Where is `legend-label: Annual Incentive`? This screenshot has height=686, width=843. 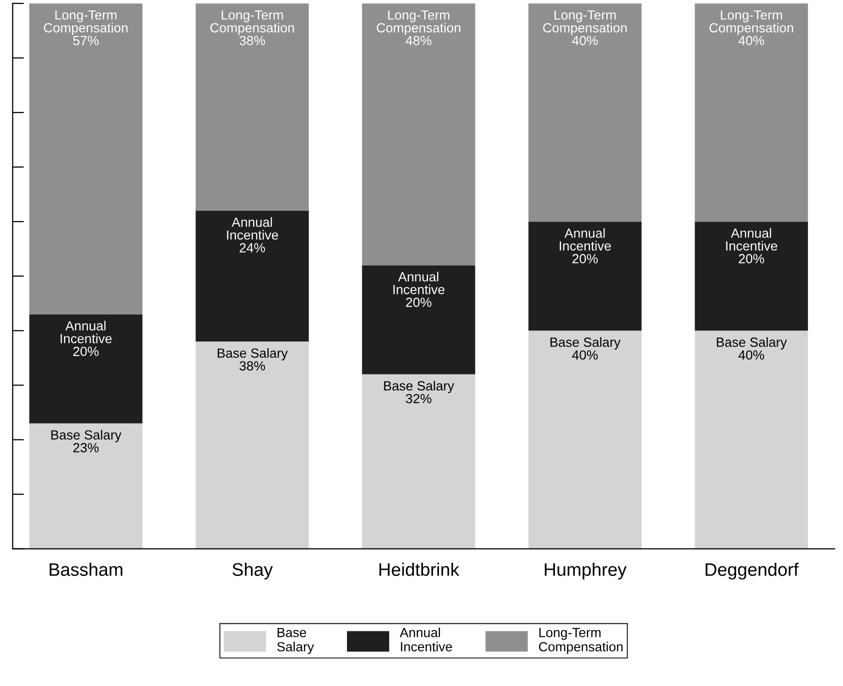 legend-label: Annual Incentive is located at coordinates (426, 640).